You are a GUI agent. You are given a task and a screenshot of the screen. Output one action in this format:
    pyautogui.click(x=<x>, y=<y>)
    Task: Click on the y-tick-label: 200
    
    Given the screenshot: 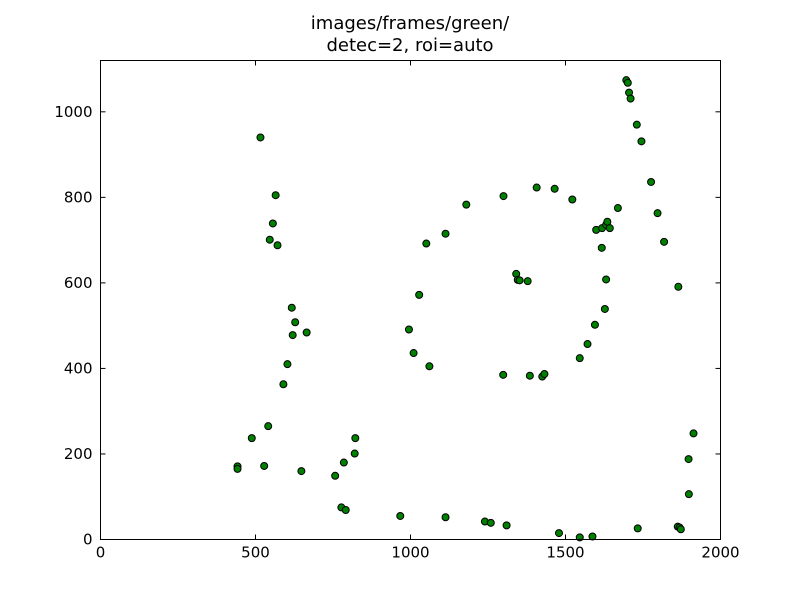 What is the action you would take?
    pyautogui.click(x=78, y=454)
    